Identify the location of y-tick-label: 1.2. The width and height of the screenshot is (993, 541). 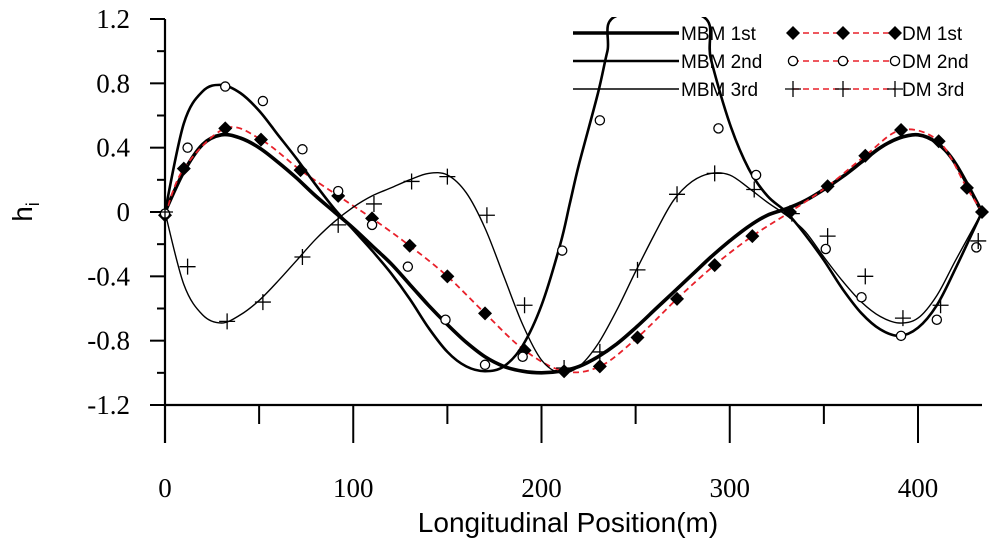
(113, 19).